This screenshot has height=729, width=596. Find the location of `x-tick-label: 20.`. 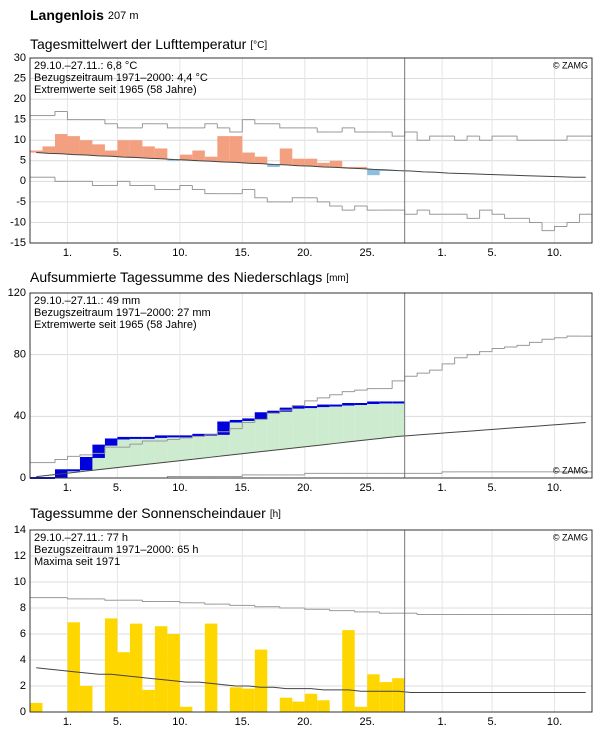

x-tick-label: 20. is located at coordinates (304, 488).